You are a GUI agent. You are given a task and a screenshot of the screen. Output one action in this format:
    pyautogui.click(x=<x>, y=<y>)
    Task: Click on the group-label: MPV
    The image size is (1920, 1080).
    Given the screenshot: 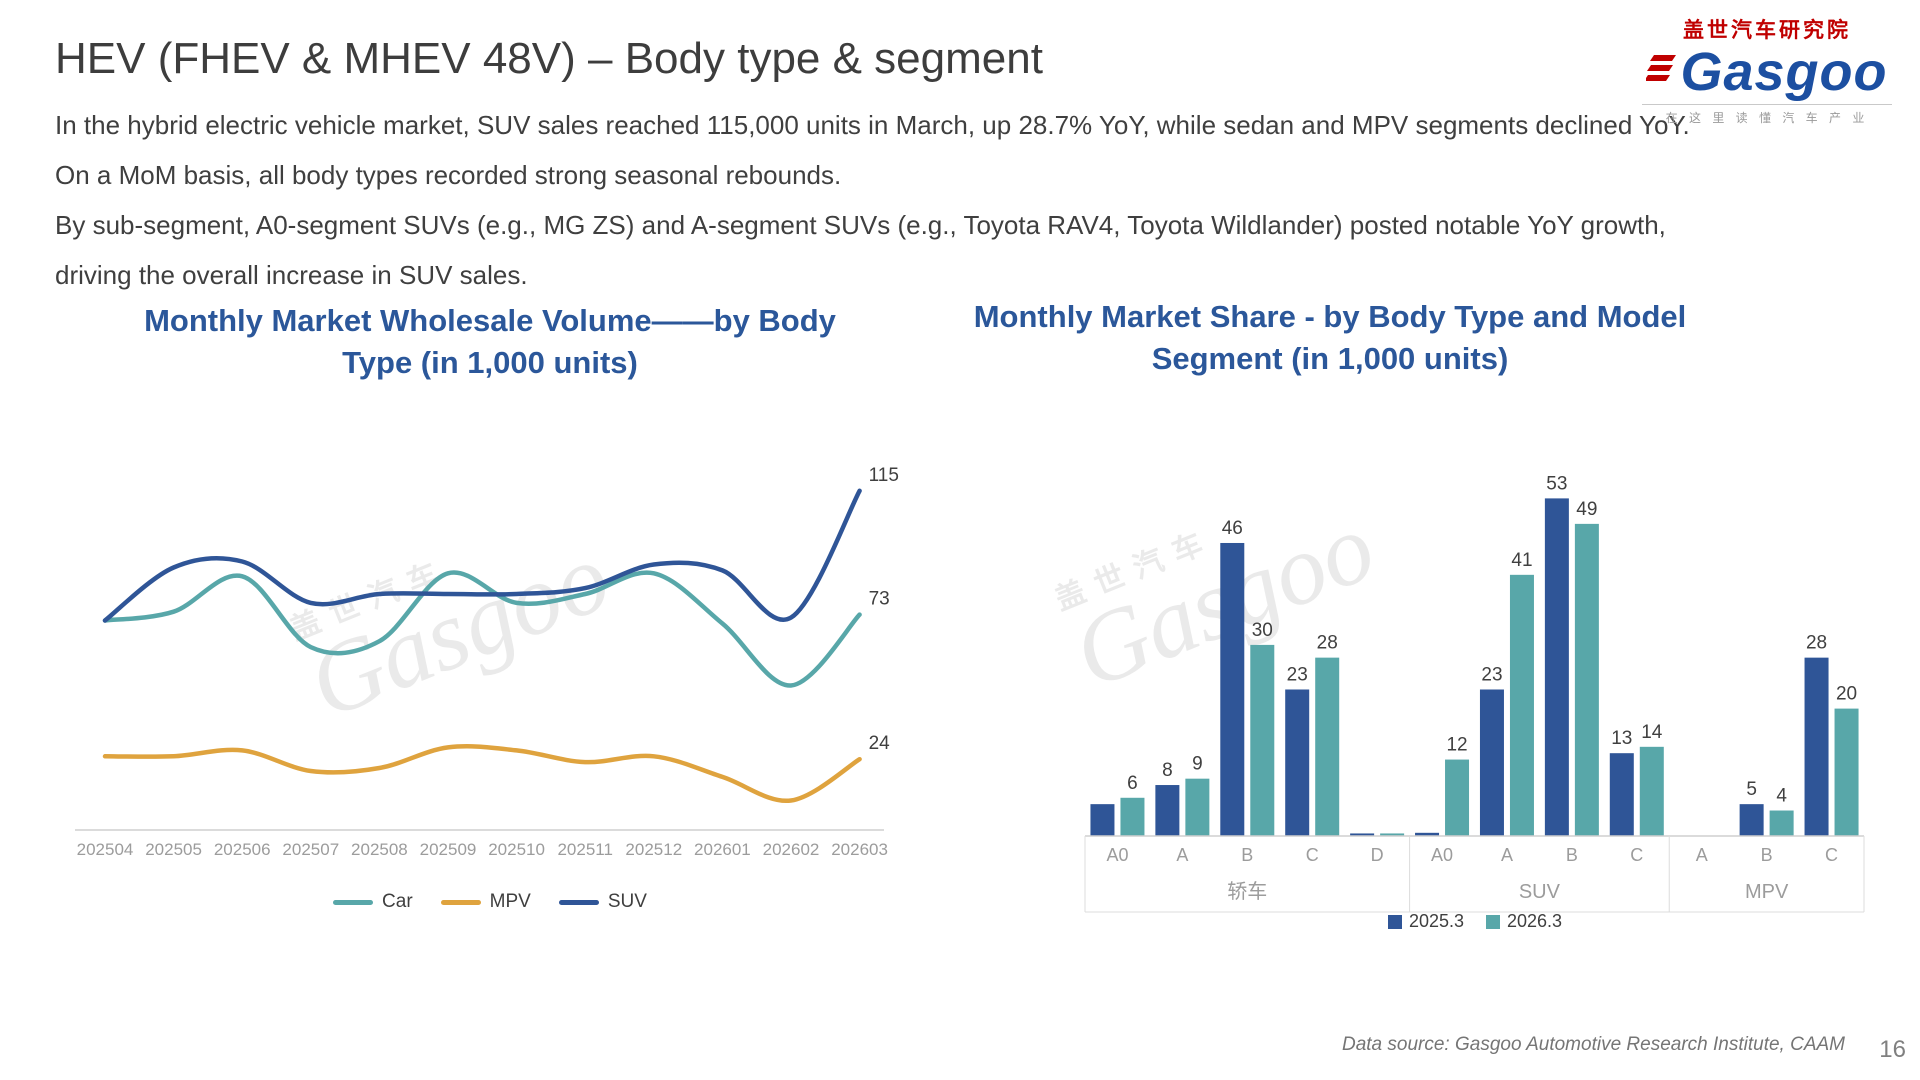 What is the action you would take?
    pyautogui.click(x=1767, y=892)
    